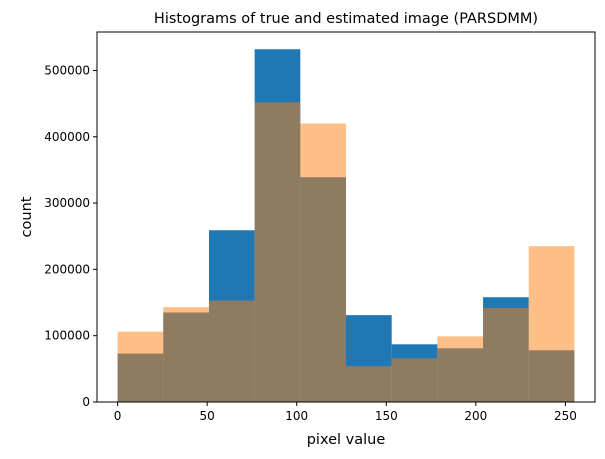 This screenshot has width=605, height=459. What do you see at coordinates (67, 269) in the screenshot?
I see `y-tick-label: 200000` at bounding box center [67, 269].